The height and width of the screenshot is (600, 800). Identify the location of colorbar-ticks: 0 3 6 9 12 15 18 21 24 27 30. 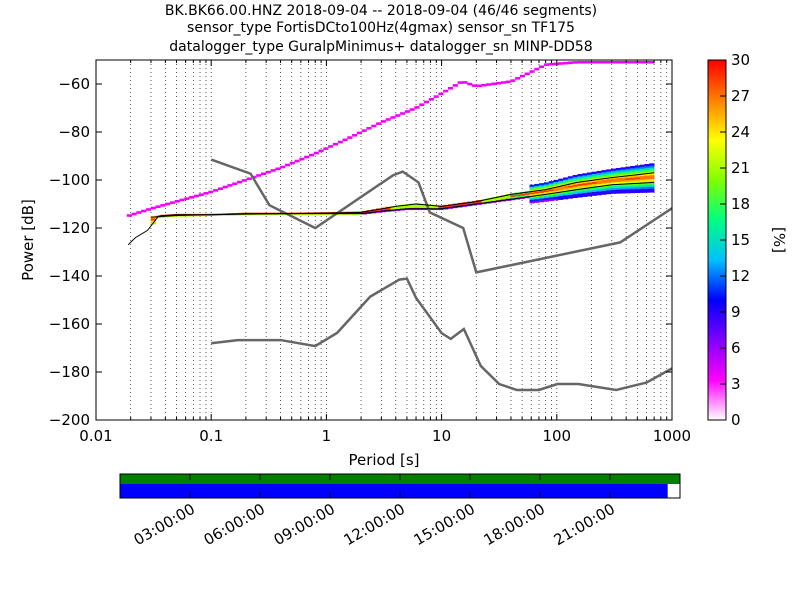
(735, 240).